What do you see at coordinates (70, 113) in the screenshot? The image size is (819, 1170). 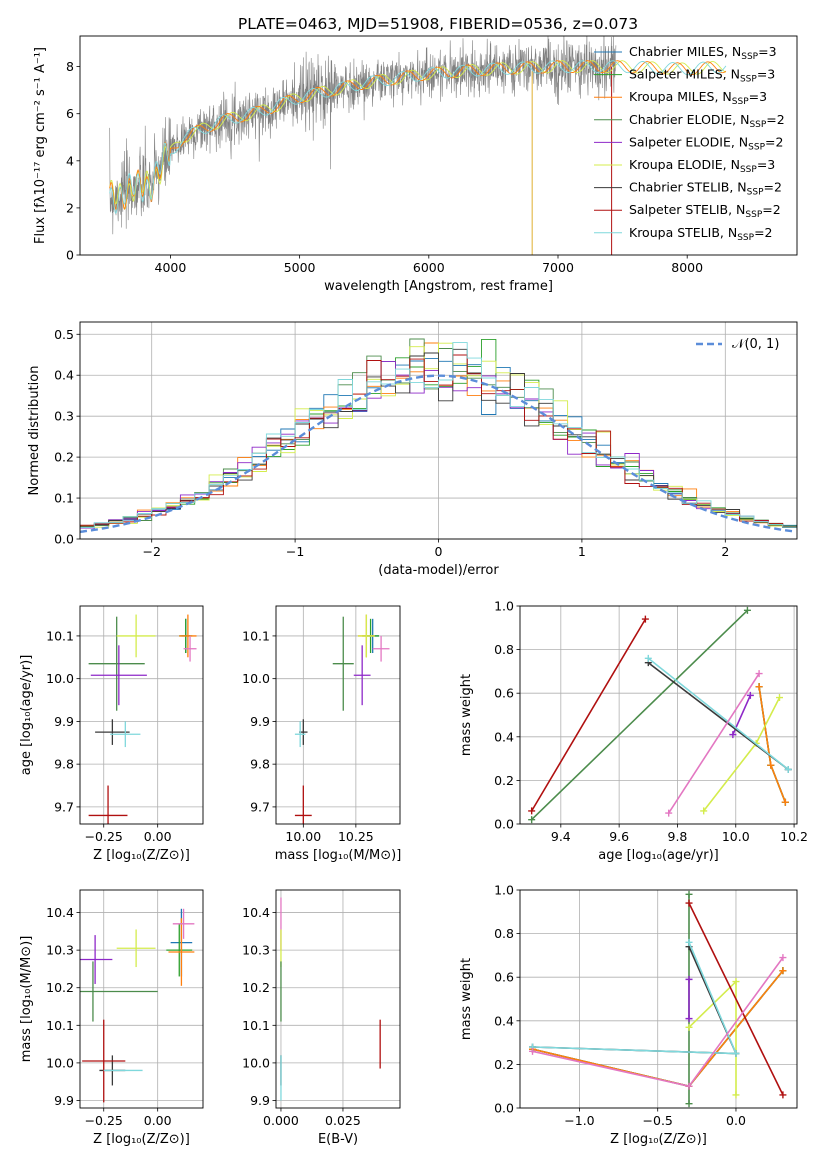 I see `y-tick-label: 6` at bounding box center [70, 113].